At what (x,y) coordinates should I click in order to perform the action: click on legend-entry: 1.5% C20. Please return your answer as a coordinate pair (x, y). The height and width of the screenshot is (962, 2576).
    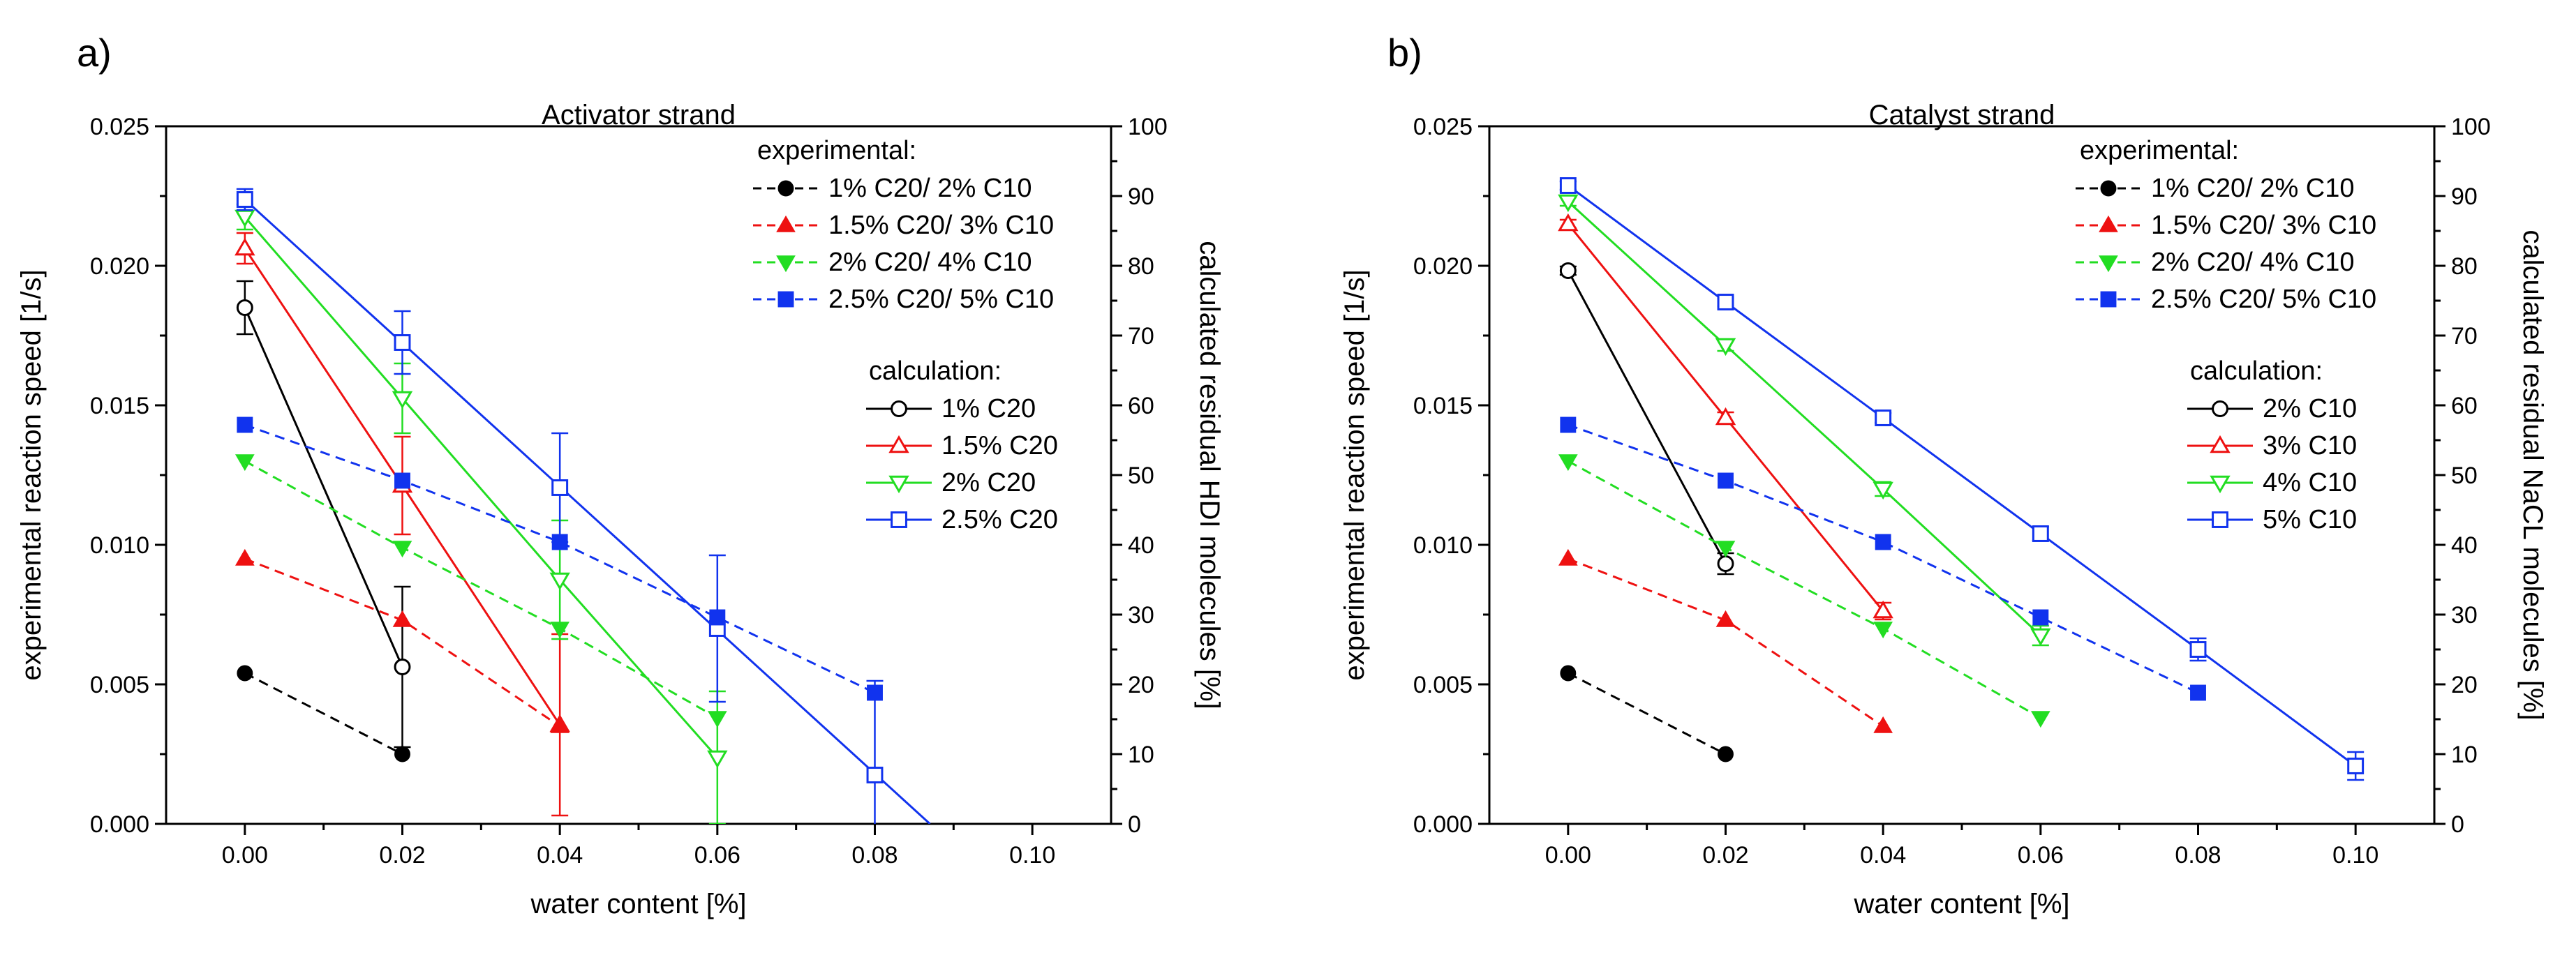
    Looking at the image, I should click on (999, 445).